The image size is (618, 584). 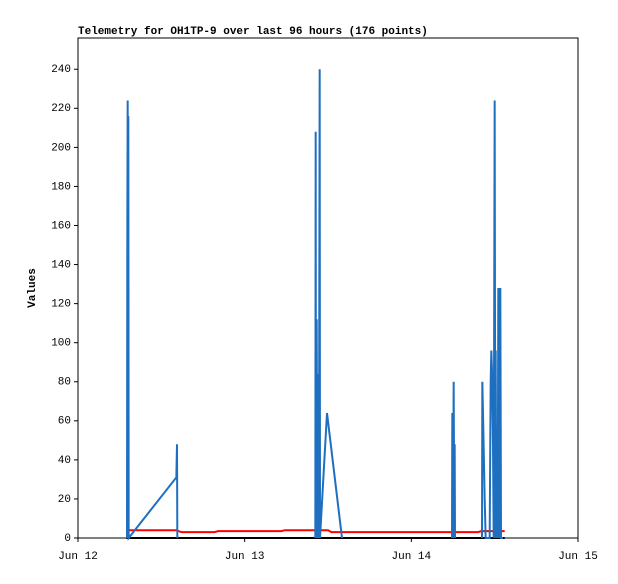 I want to click on x-tick-label: Jun 12, so click(x=78, y=557).